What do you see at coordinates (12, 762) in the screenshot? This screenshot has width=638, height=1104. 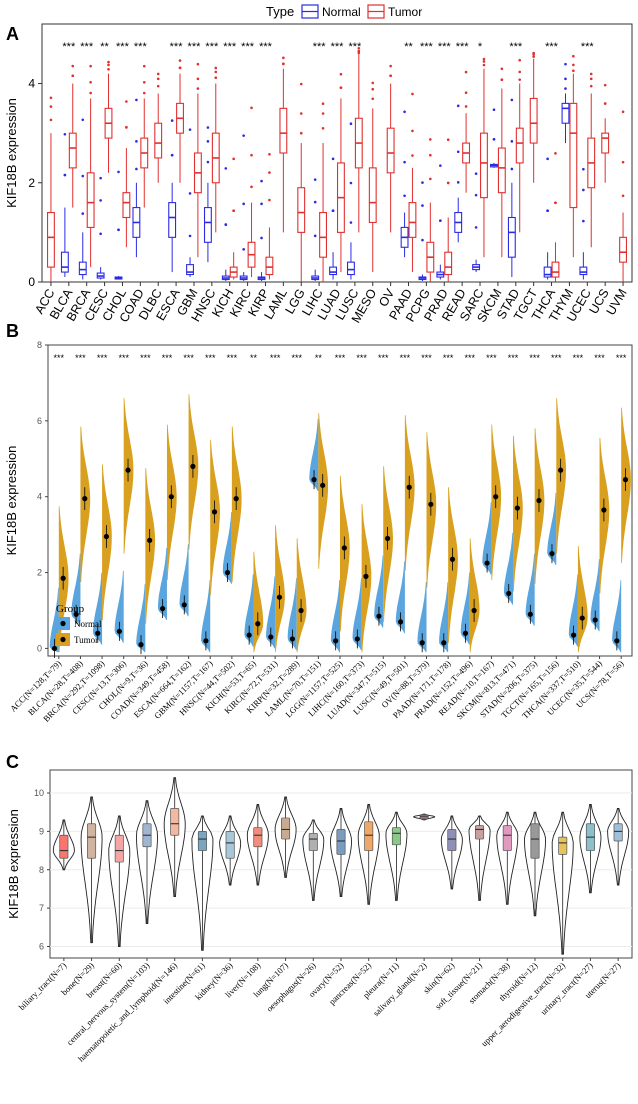 I see `panel-label-c: C` at bounding box center [12, 762].